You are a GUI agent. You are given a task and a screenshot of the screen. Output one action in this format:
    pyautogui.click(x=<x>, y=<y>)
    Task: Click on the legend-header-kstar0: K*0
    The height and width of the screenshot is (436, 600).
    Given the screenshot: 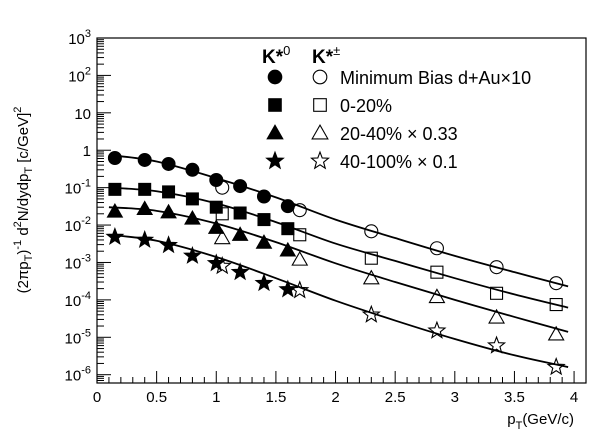 What is the action you would take?
    pyautogui.click(x=276, y=55)
    